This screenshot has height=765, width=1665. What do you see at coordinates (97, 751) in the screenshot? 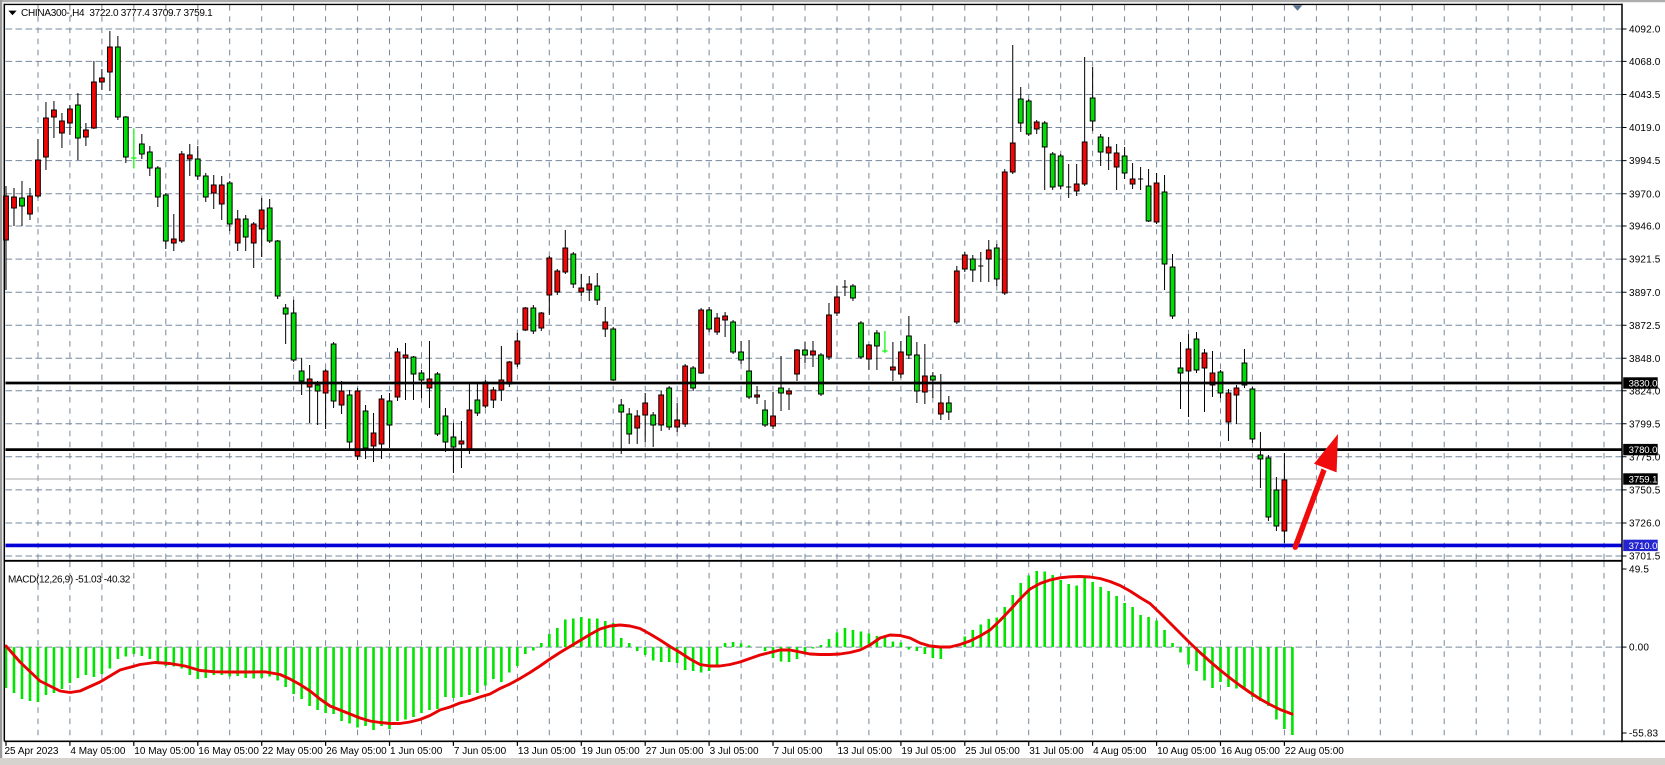
I see `svg-text: 4 May 05:00` at bounding box center [97, 751].